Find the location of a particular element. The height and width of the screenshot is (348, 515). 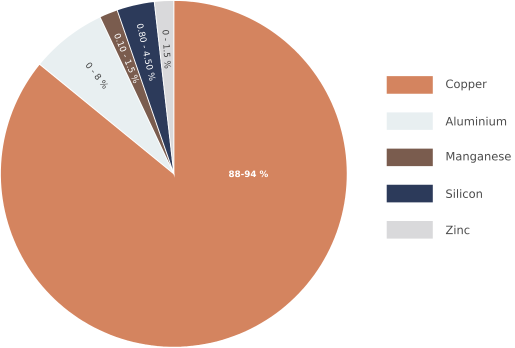

legend-label: Zinc is located at coordinates (458, 230).